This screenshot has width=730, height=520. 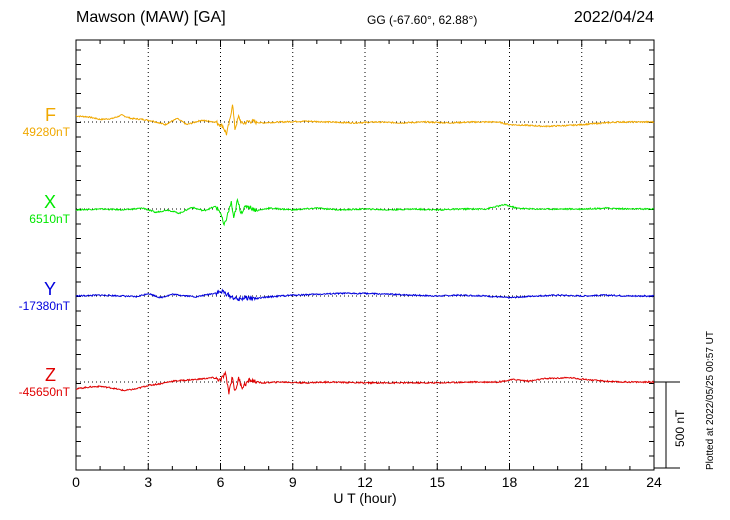 I want to click on series-X-line, so click(x=364, y=212).